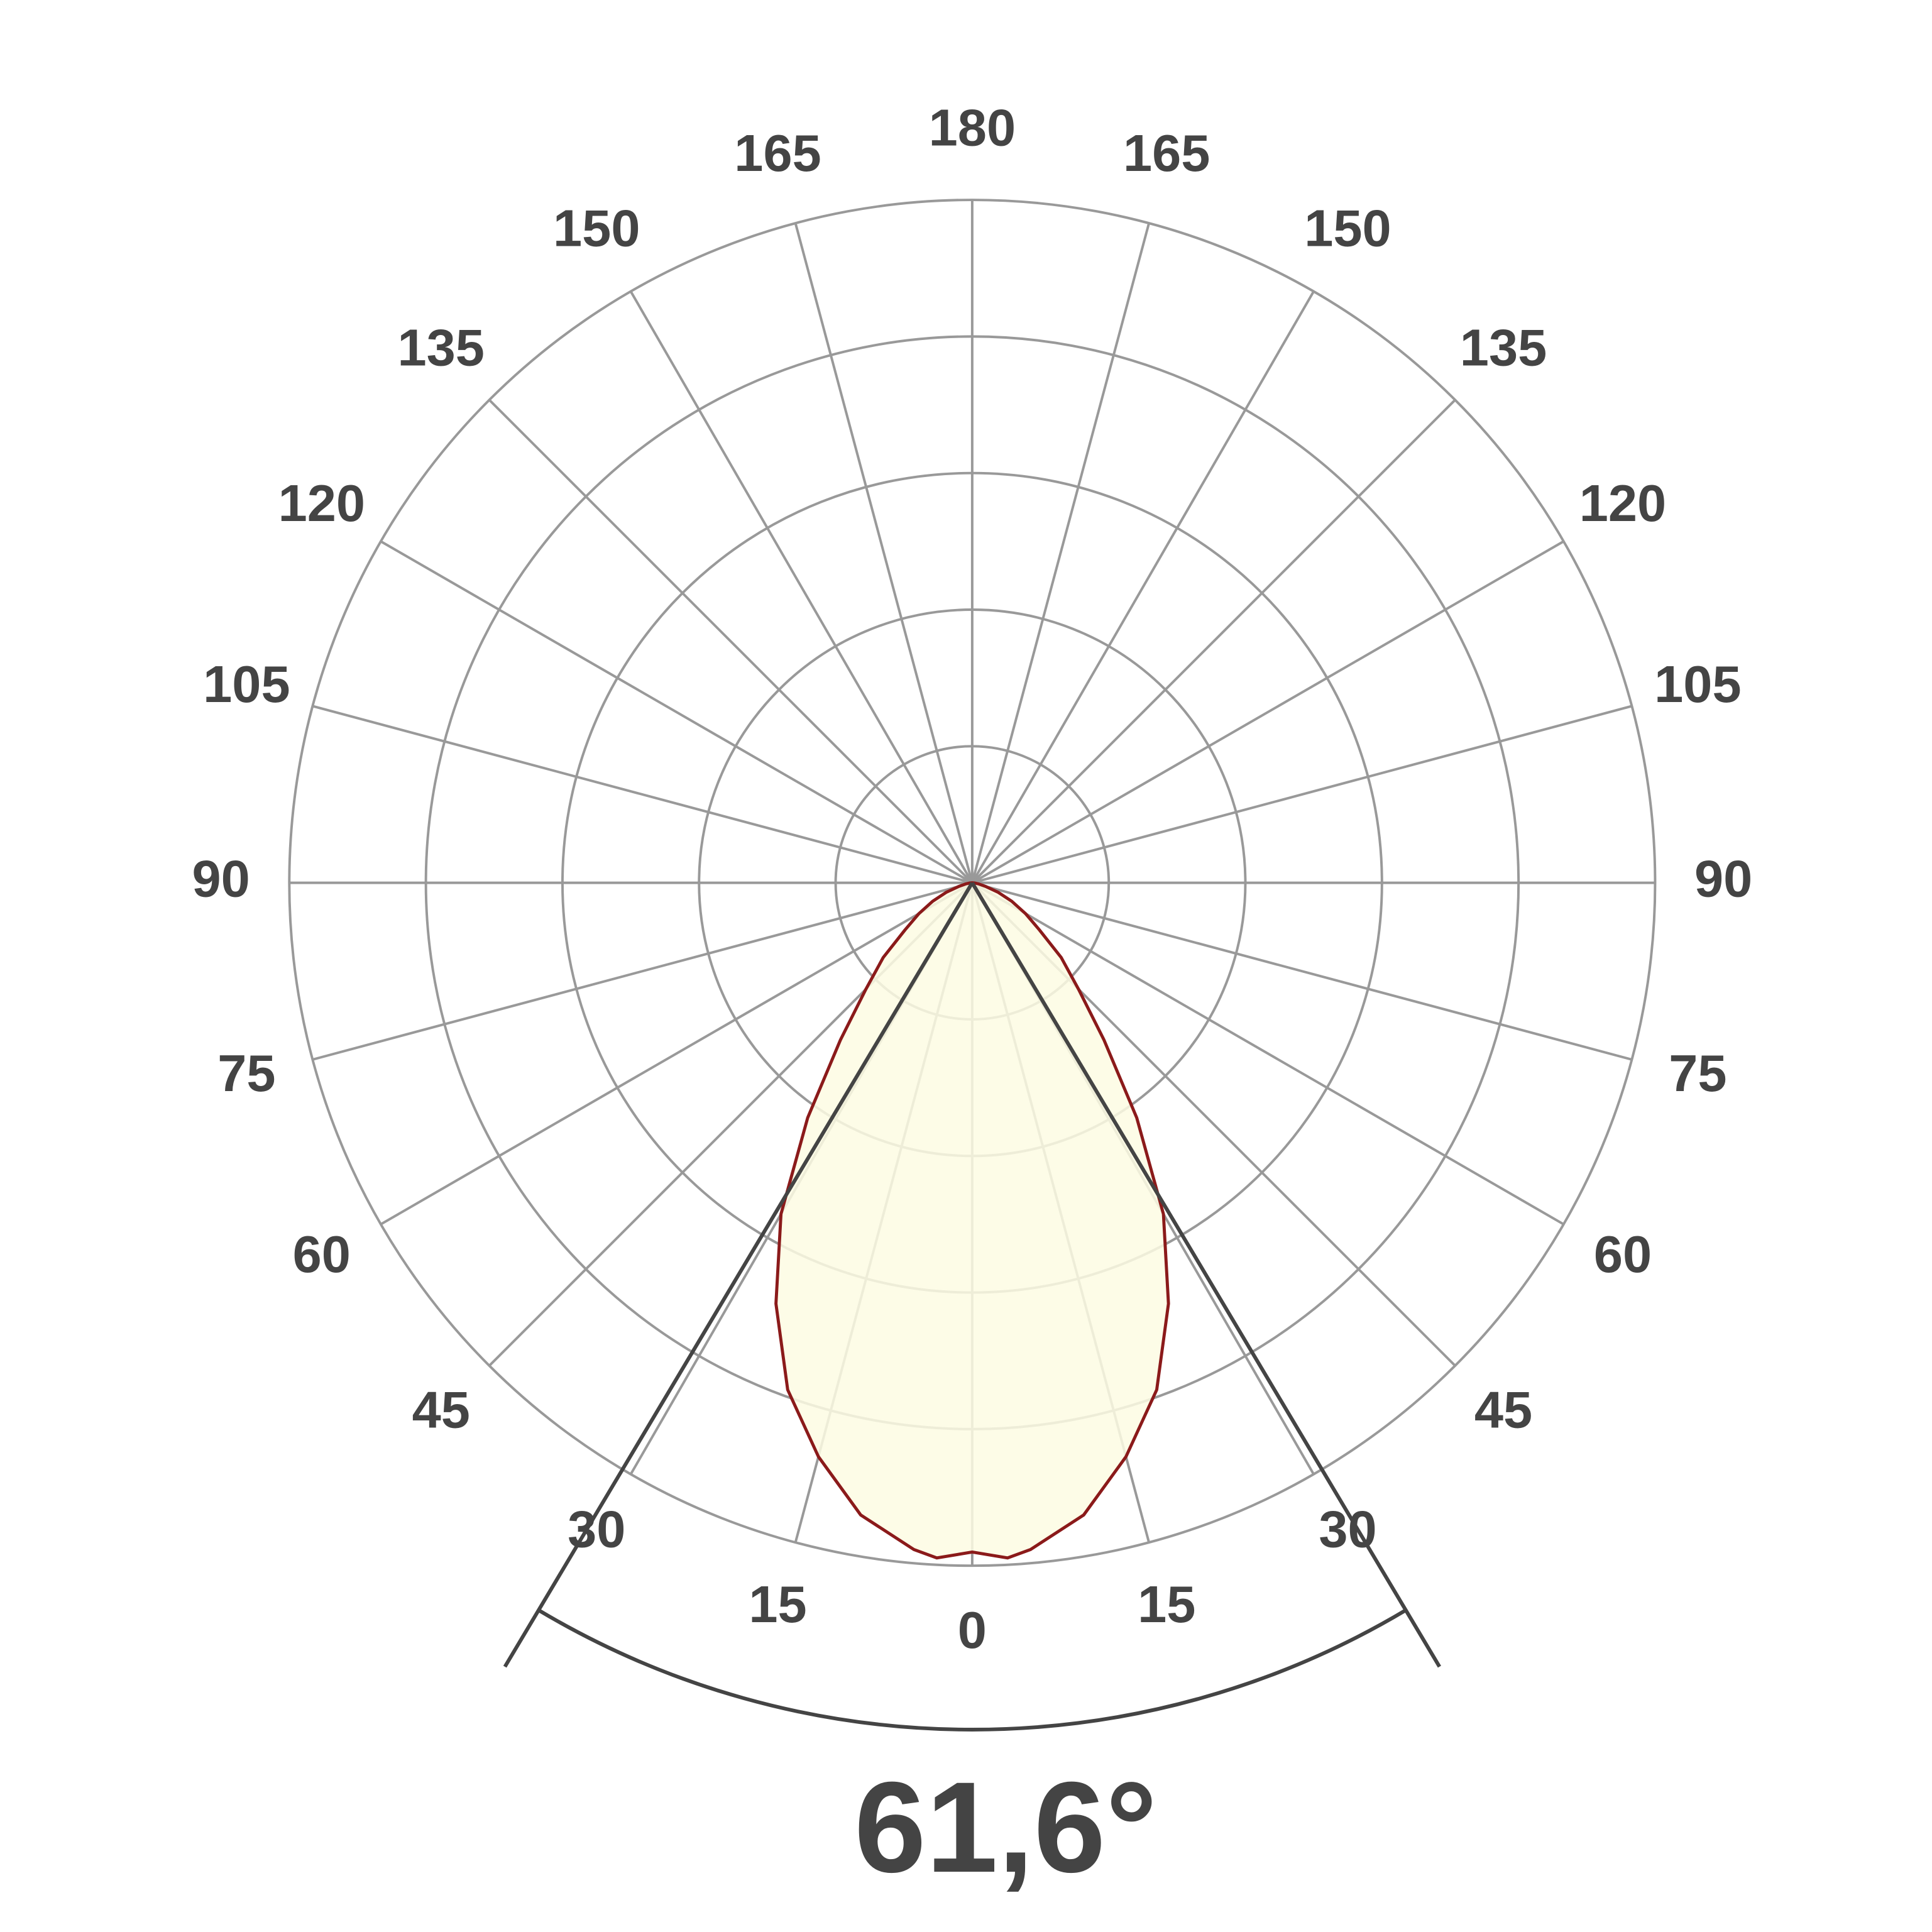 Image resolution: width=1932 pixels, height=1932 pixels. Describe the element at coordinates (972, 1670) in the screenshot. I see `beam-arc` at that location.